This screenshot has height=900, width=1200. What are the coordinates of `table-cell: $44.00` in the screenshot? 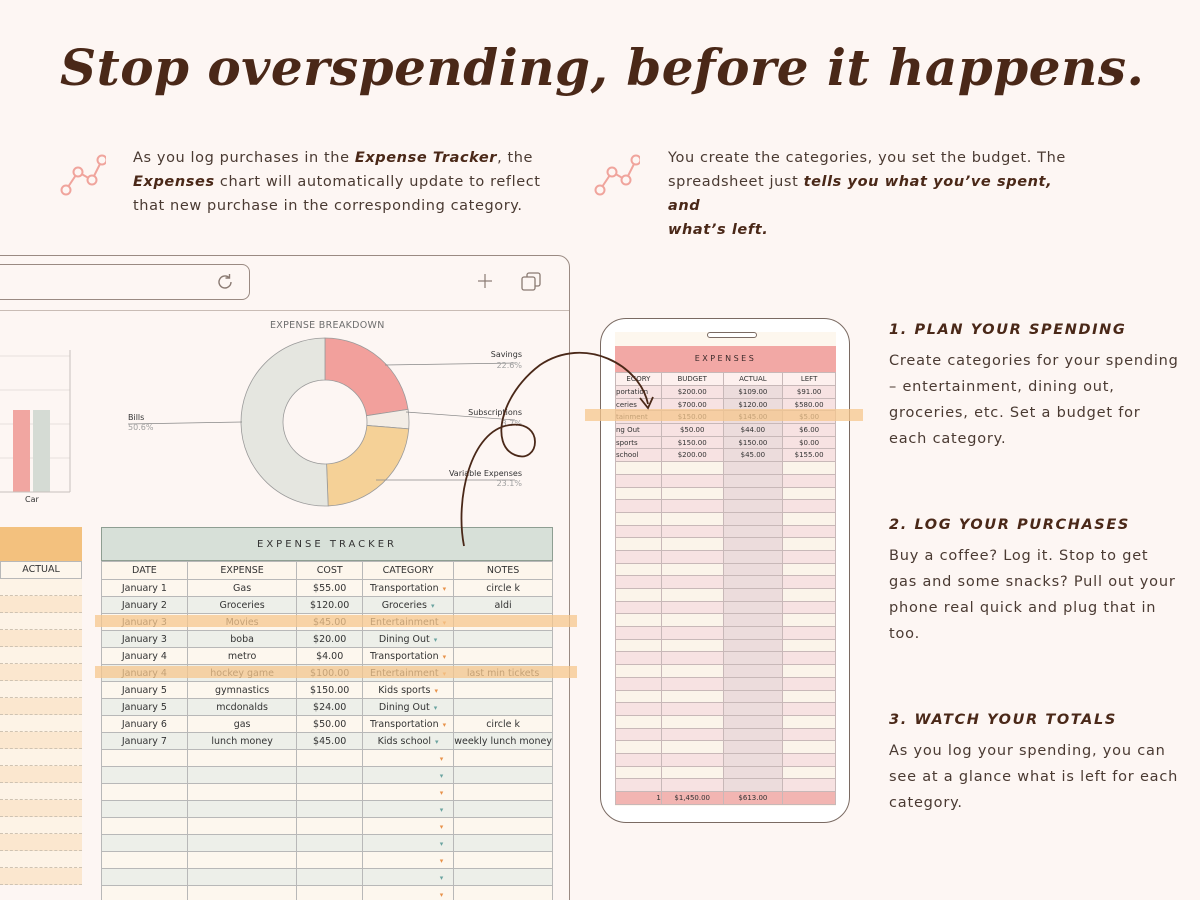 It's located at (753, 430).